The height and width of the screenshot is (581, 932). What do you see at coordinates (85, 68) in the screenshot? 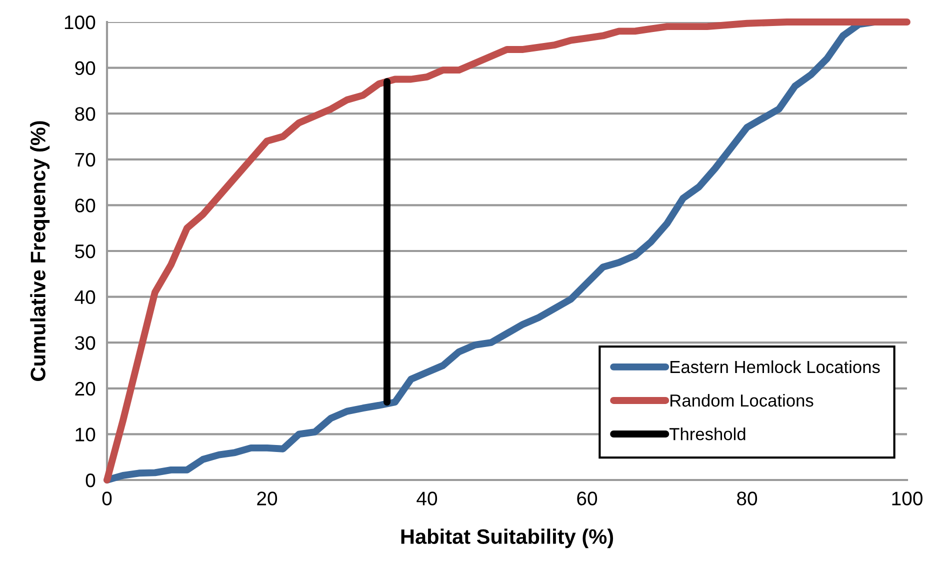
I see `y-tick-label: 90` at bounding box center [85, 68].